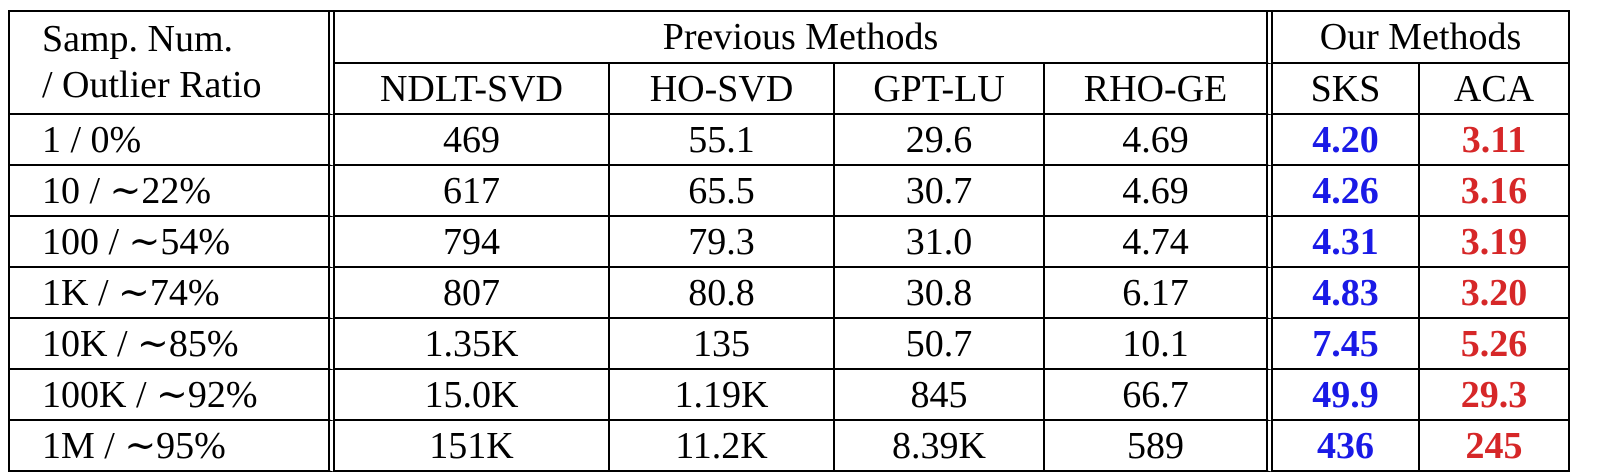 The height and width of the screenshot is (475, 1597). I want to click on table-cell: 6.17, so click(1159, 293).